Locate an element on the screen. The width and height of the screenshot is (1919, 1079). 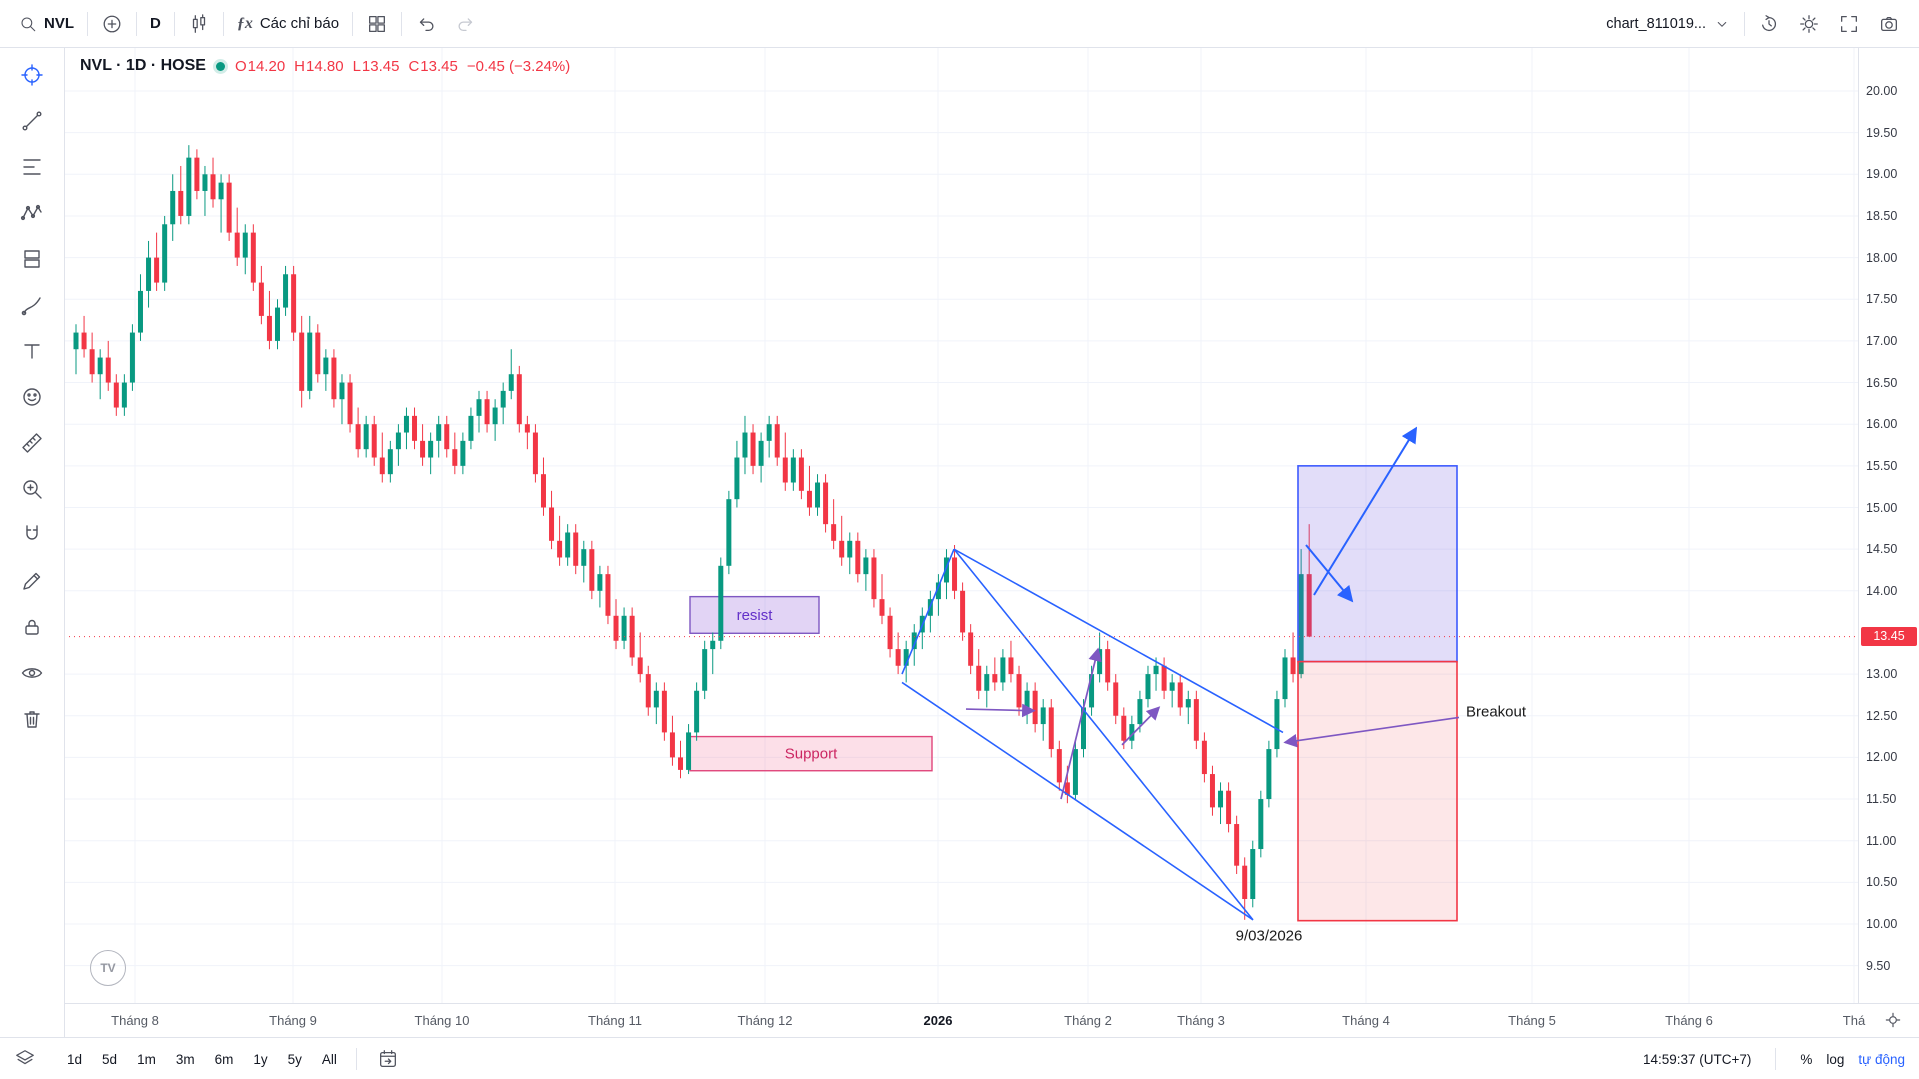
tool-fib-retracement is located at coordinates (32, 167).